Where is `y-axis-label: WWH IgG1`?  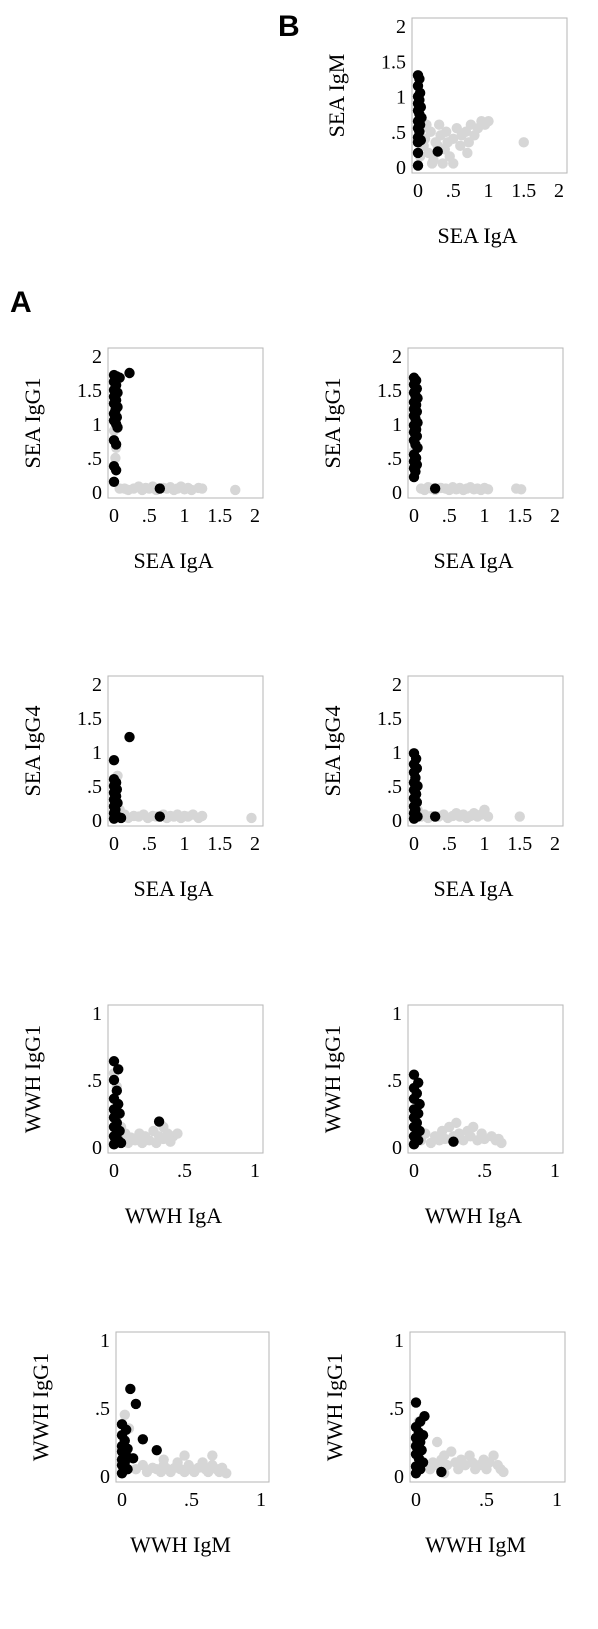
y-axis-label: WWH IgG1 is located at coordinates (334, 1407).